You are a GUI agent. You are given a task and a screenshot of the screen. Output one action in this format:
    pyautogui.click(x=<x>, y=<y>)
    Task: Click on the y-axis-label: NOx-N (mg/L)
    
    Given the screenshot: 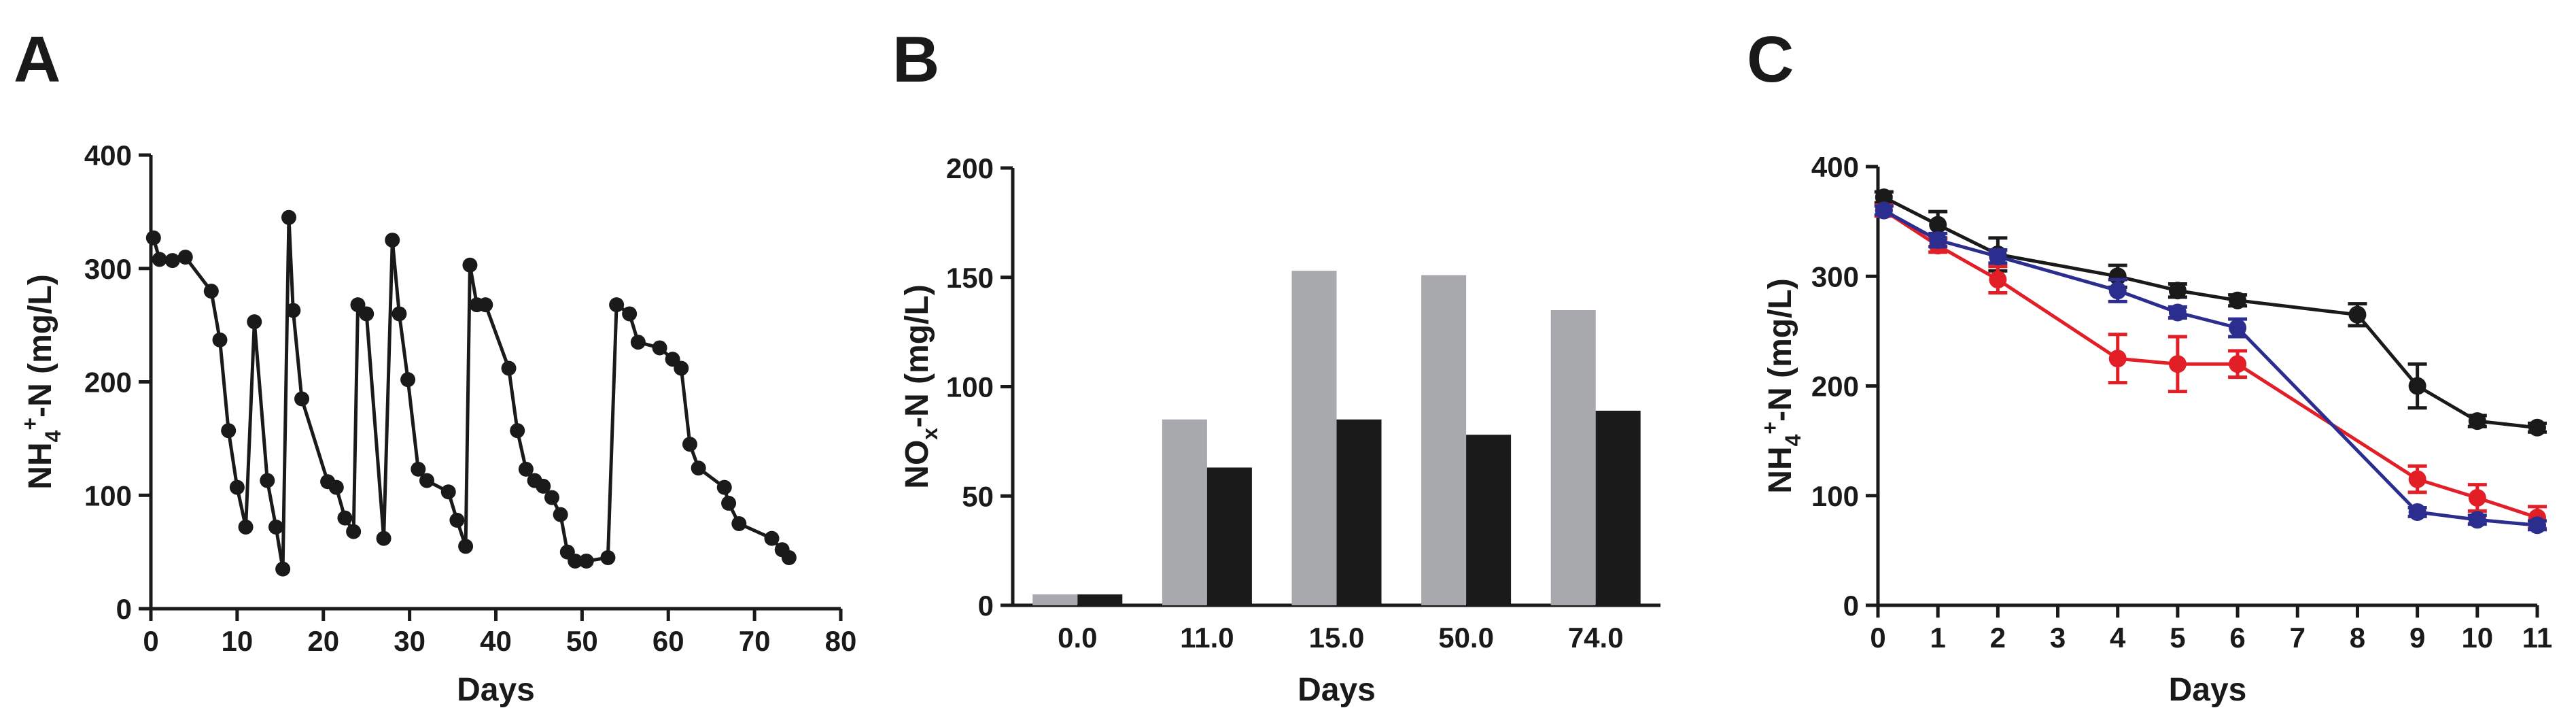 What is the action you would take?
    pyautogui.click(x=920, y=386)
    